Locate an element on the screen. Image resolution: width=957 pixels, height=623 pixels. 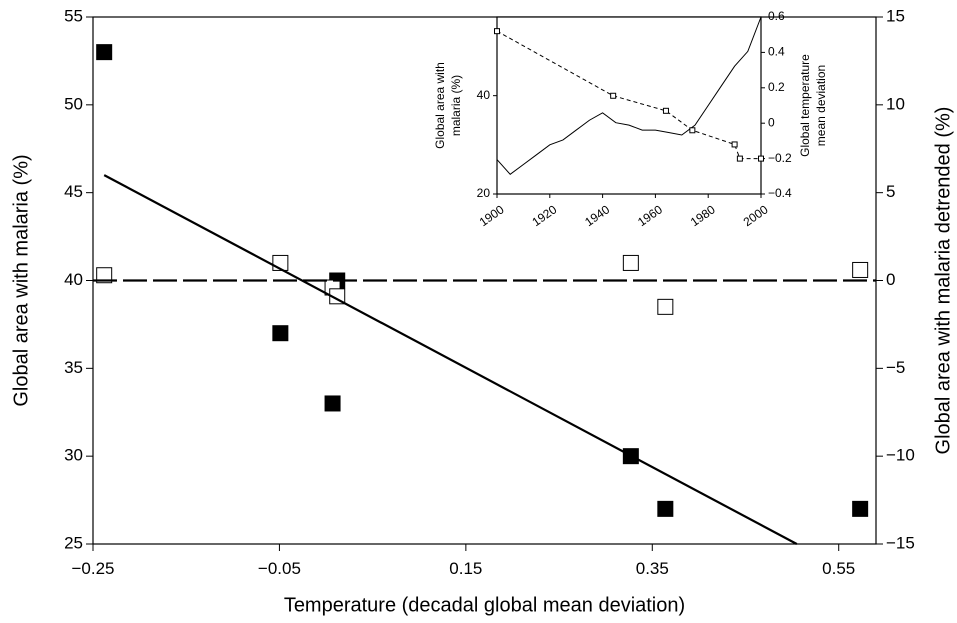
y-tick-label: 30 is located at coordinates (73, 455).